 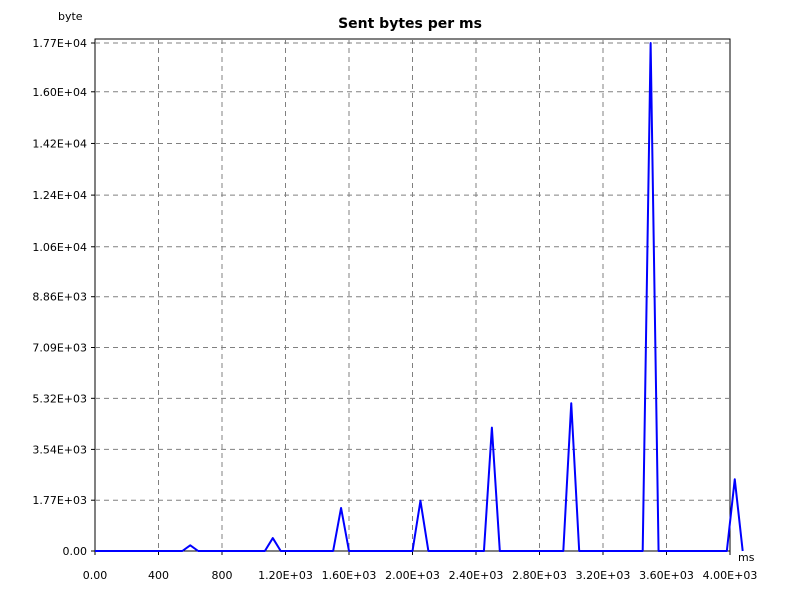 I want to click on x-tick-label: 0.00, so click(x=95, y=575).